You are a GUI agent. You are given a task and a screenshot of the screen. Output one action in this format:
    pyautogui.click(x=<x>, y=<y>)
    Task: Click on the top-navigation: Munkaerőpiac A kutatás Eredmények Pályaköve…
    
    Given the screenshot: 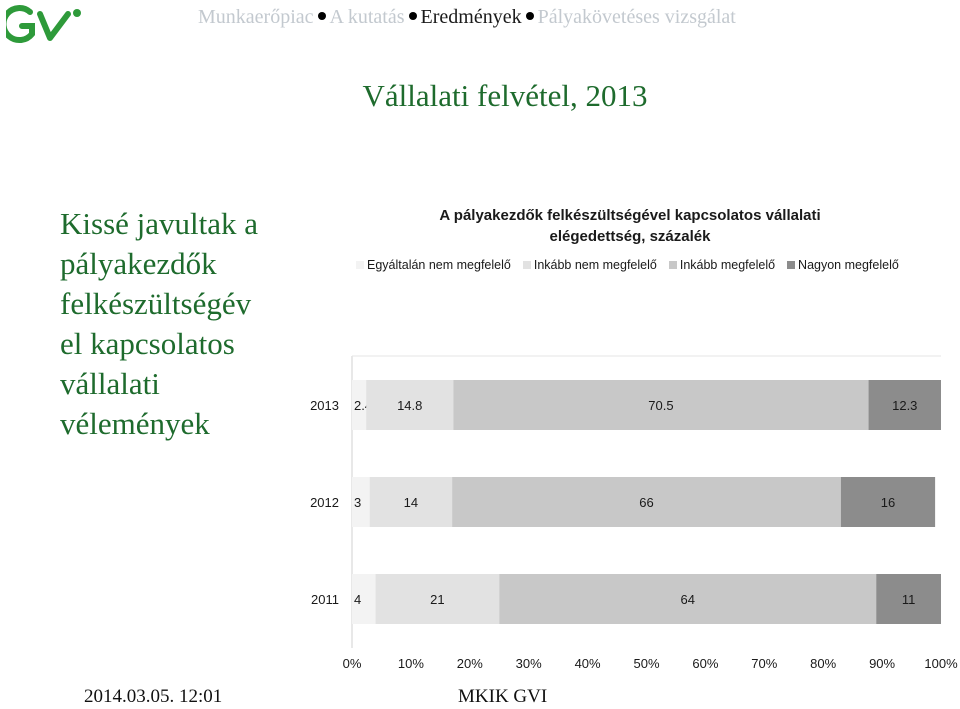 What is the action you would take?
    pyautogui.click(x=467, y=17)
    